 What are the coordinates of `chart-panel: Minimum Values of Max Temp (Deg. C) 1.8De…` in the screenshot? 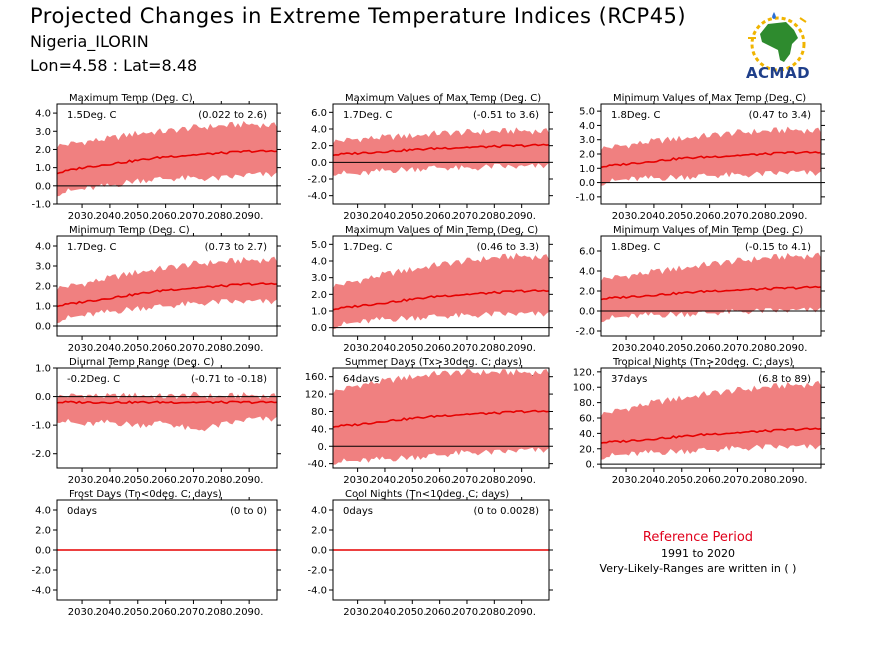 It's located at (700, 157).